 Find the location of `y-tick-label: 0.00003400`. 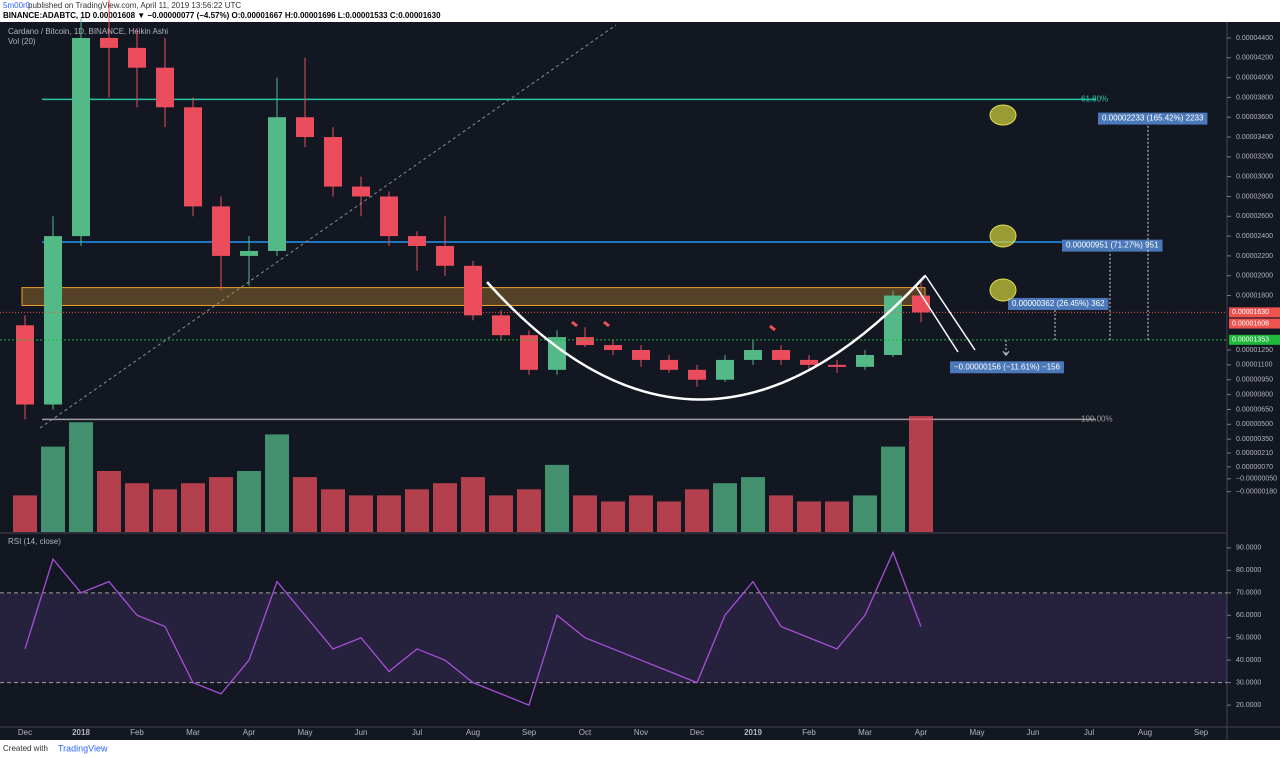

y-tick-label: 0.00003400 is located at coordinates (1254, 137).